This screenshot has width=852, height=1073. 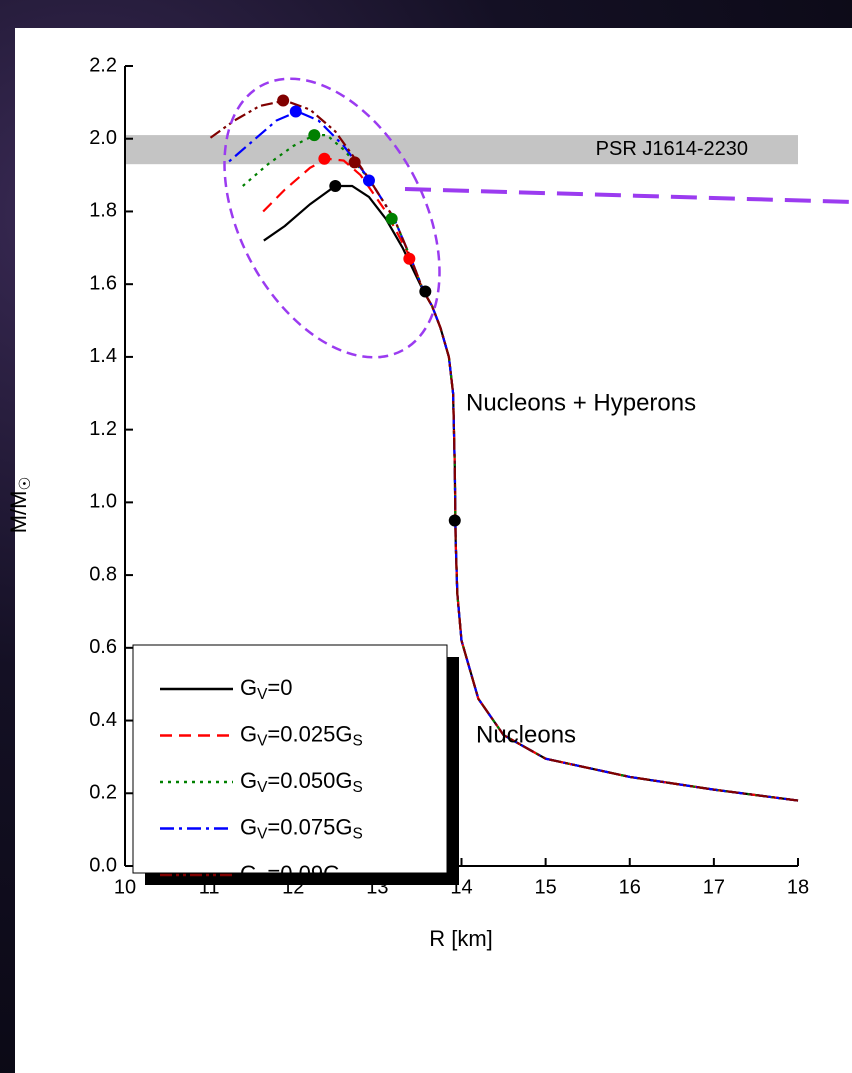 What do you see at coordinates (714, 887) in the screenshot?
I see `x-tick-label: 17` at bounding box center [714, 887].